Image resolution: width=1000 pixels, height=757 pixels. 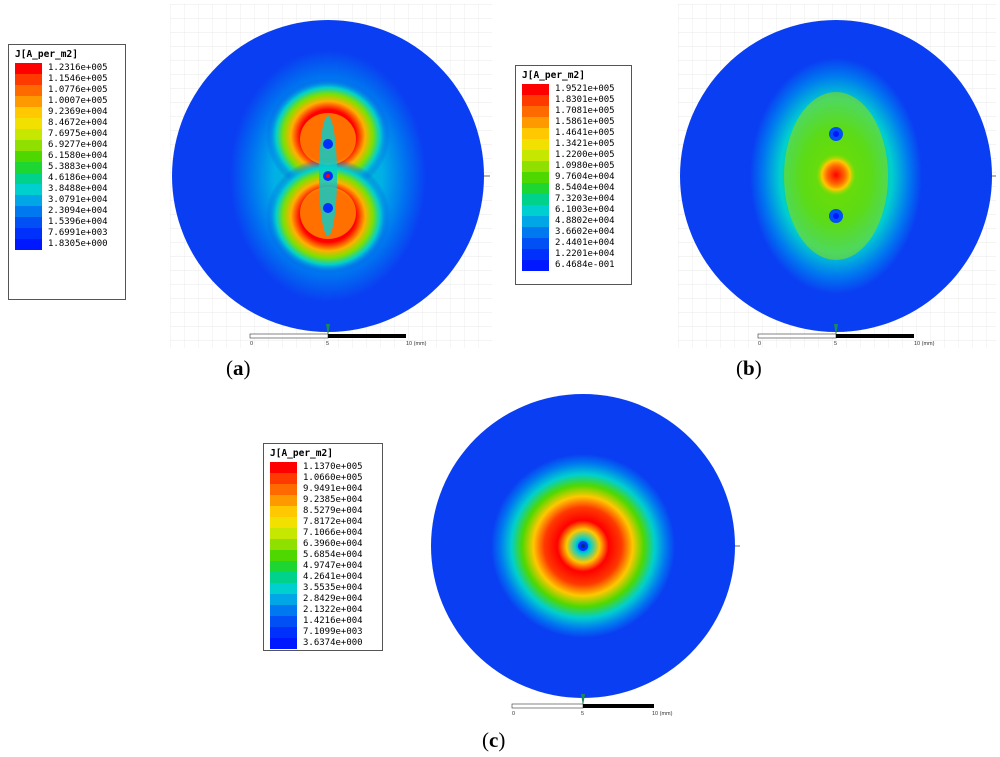 What do you see at coordinates (585, 254) in the screenshot?
I see `legend-value: 1.2201e+004` at bounding box center [585, 254].